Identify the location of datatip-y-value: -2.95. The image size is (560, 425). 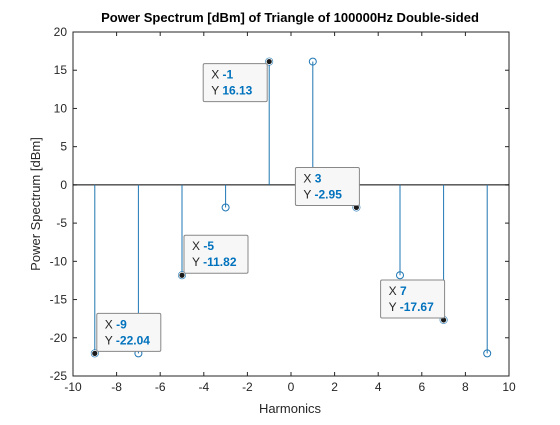
(329, 194).